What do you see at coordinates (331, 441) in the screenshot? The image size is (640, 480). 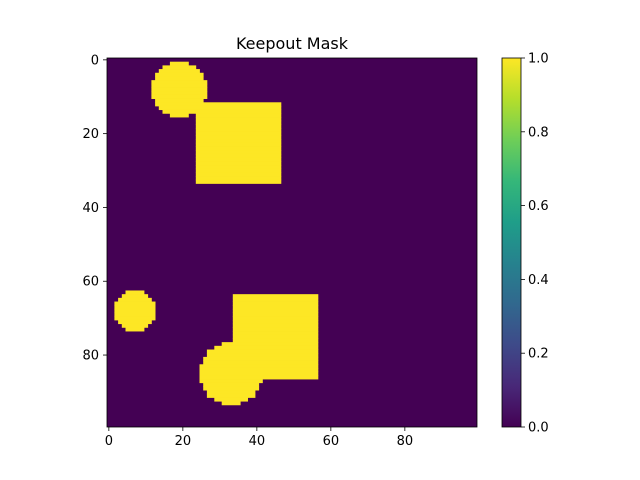 I see `x-tick-label: 60` at bounding box center [331, 441].